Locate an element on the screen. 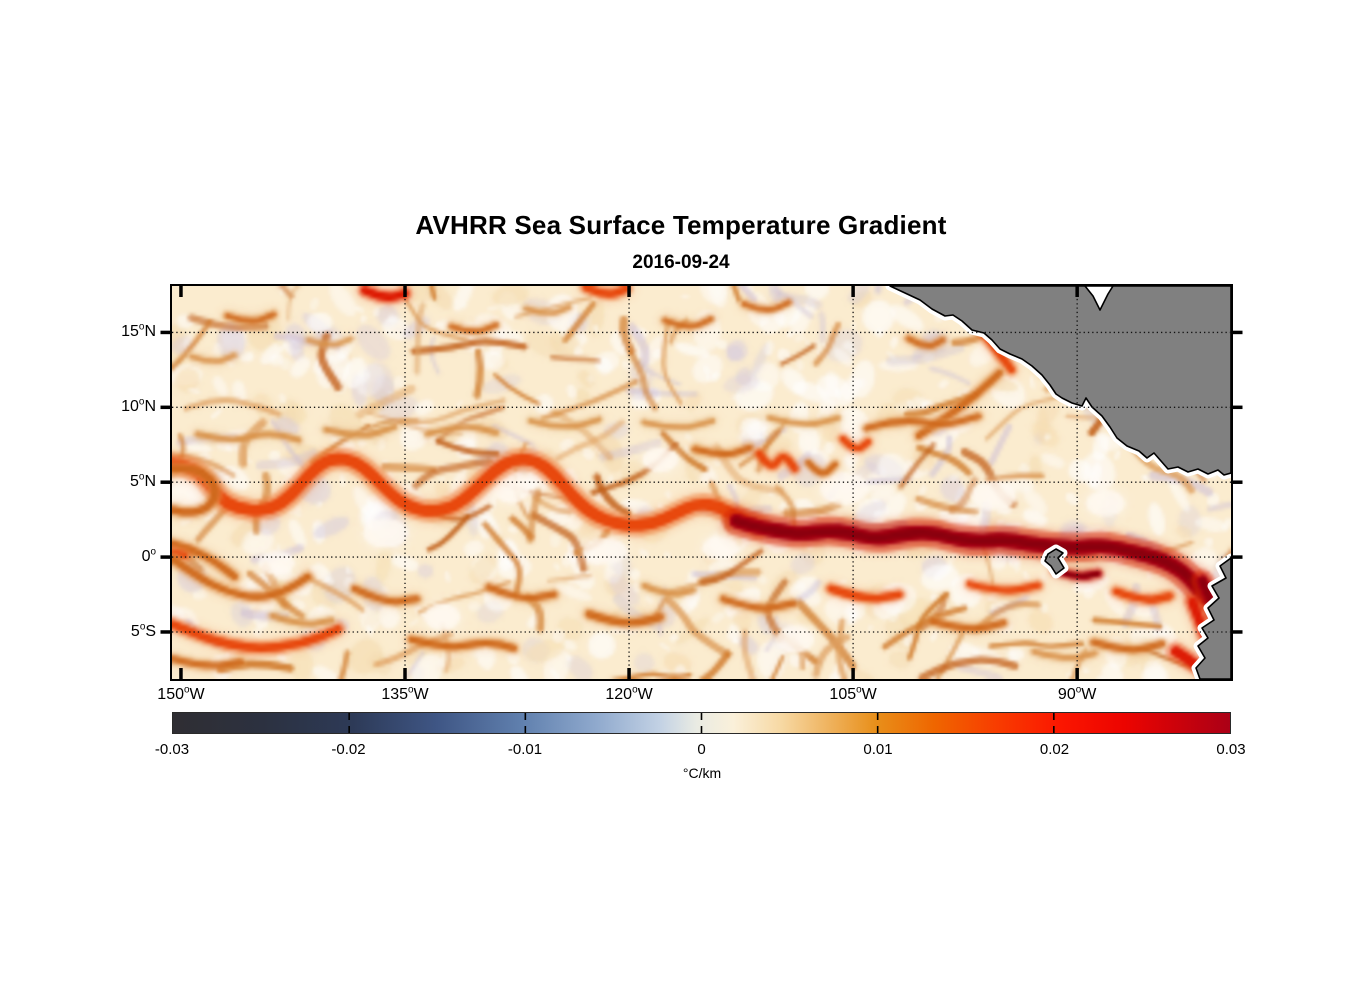  south-america is located at coordinates (1212, 617).